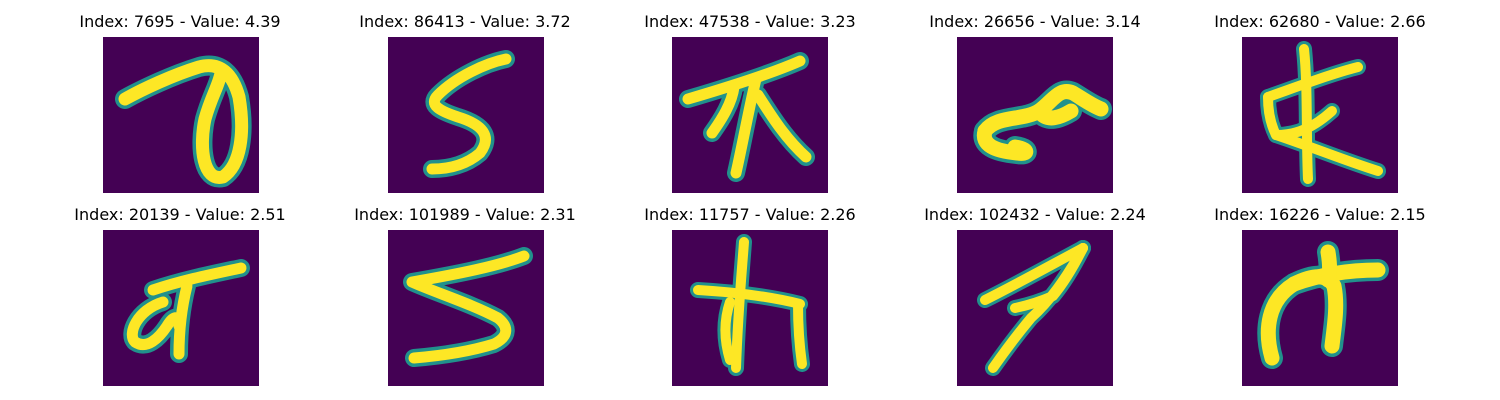 Image resolution: width=1500 pixels, height=400 pixels. What do you see at coordinates (465, 21) in the screenshot?
I see `panel-title: Index: 86413 - Value: 3.72` at bounding box center [465, 21].